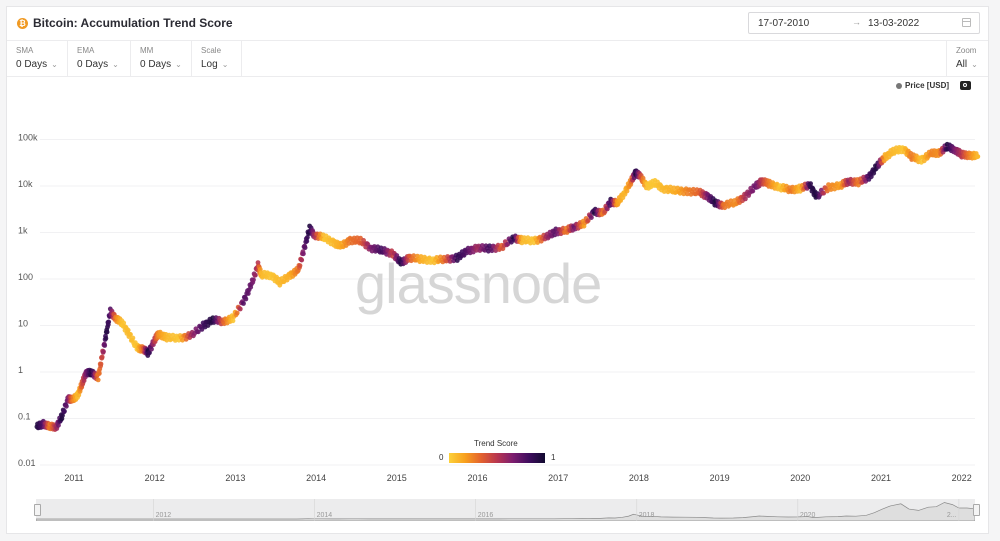 This screenshot has width=1000, height=541. I want to click on y-tick-label: 100, so click(25, 277).